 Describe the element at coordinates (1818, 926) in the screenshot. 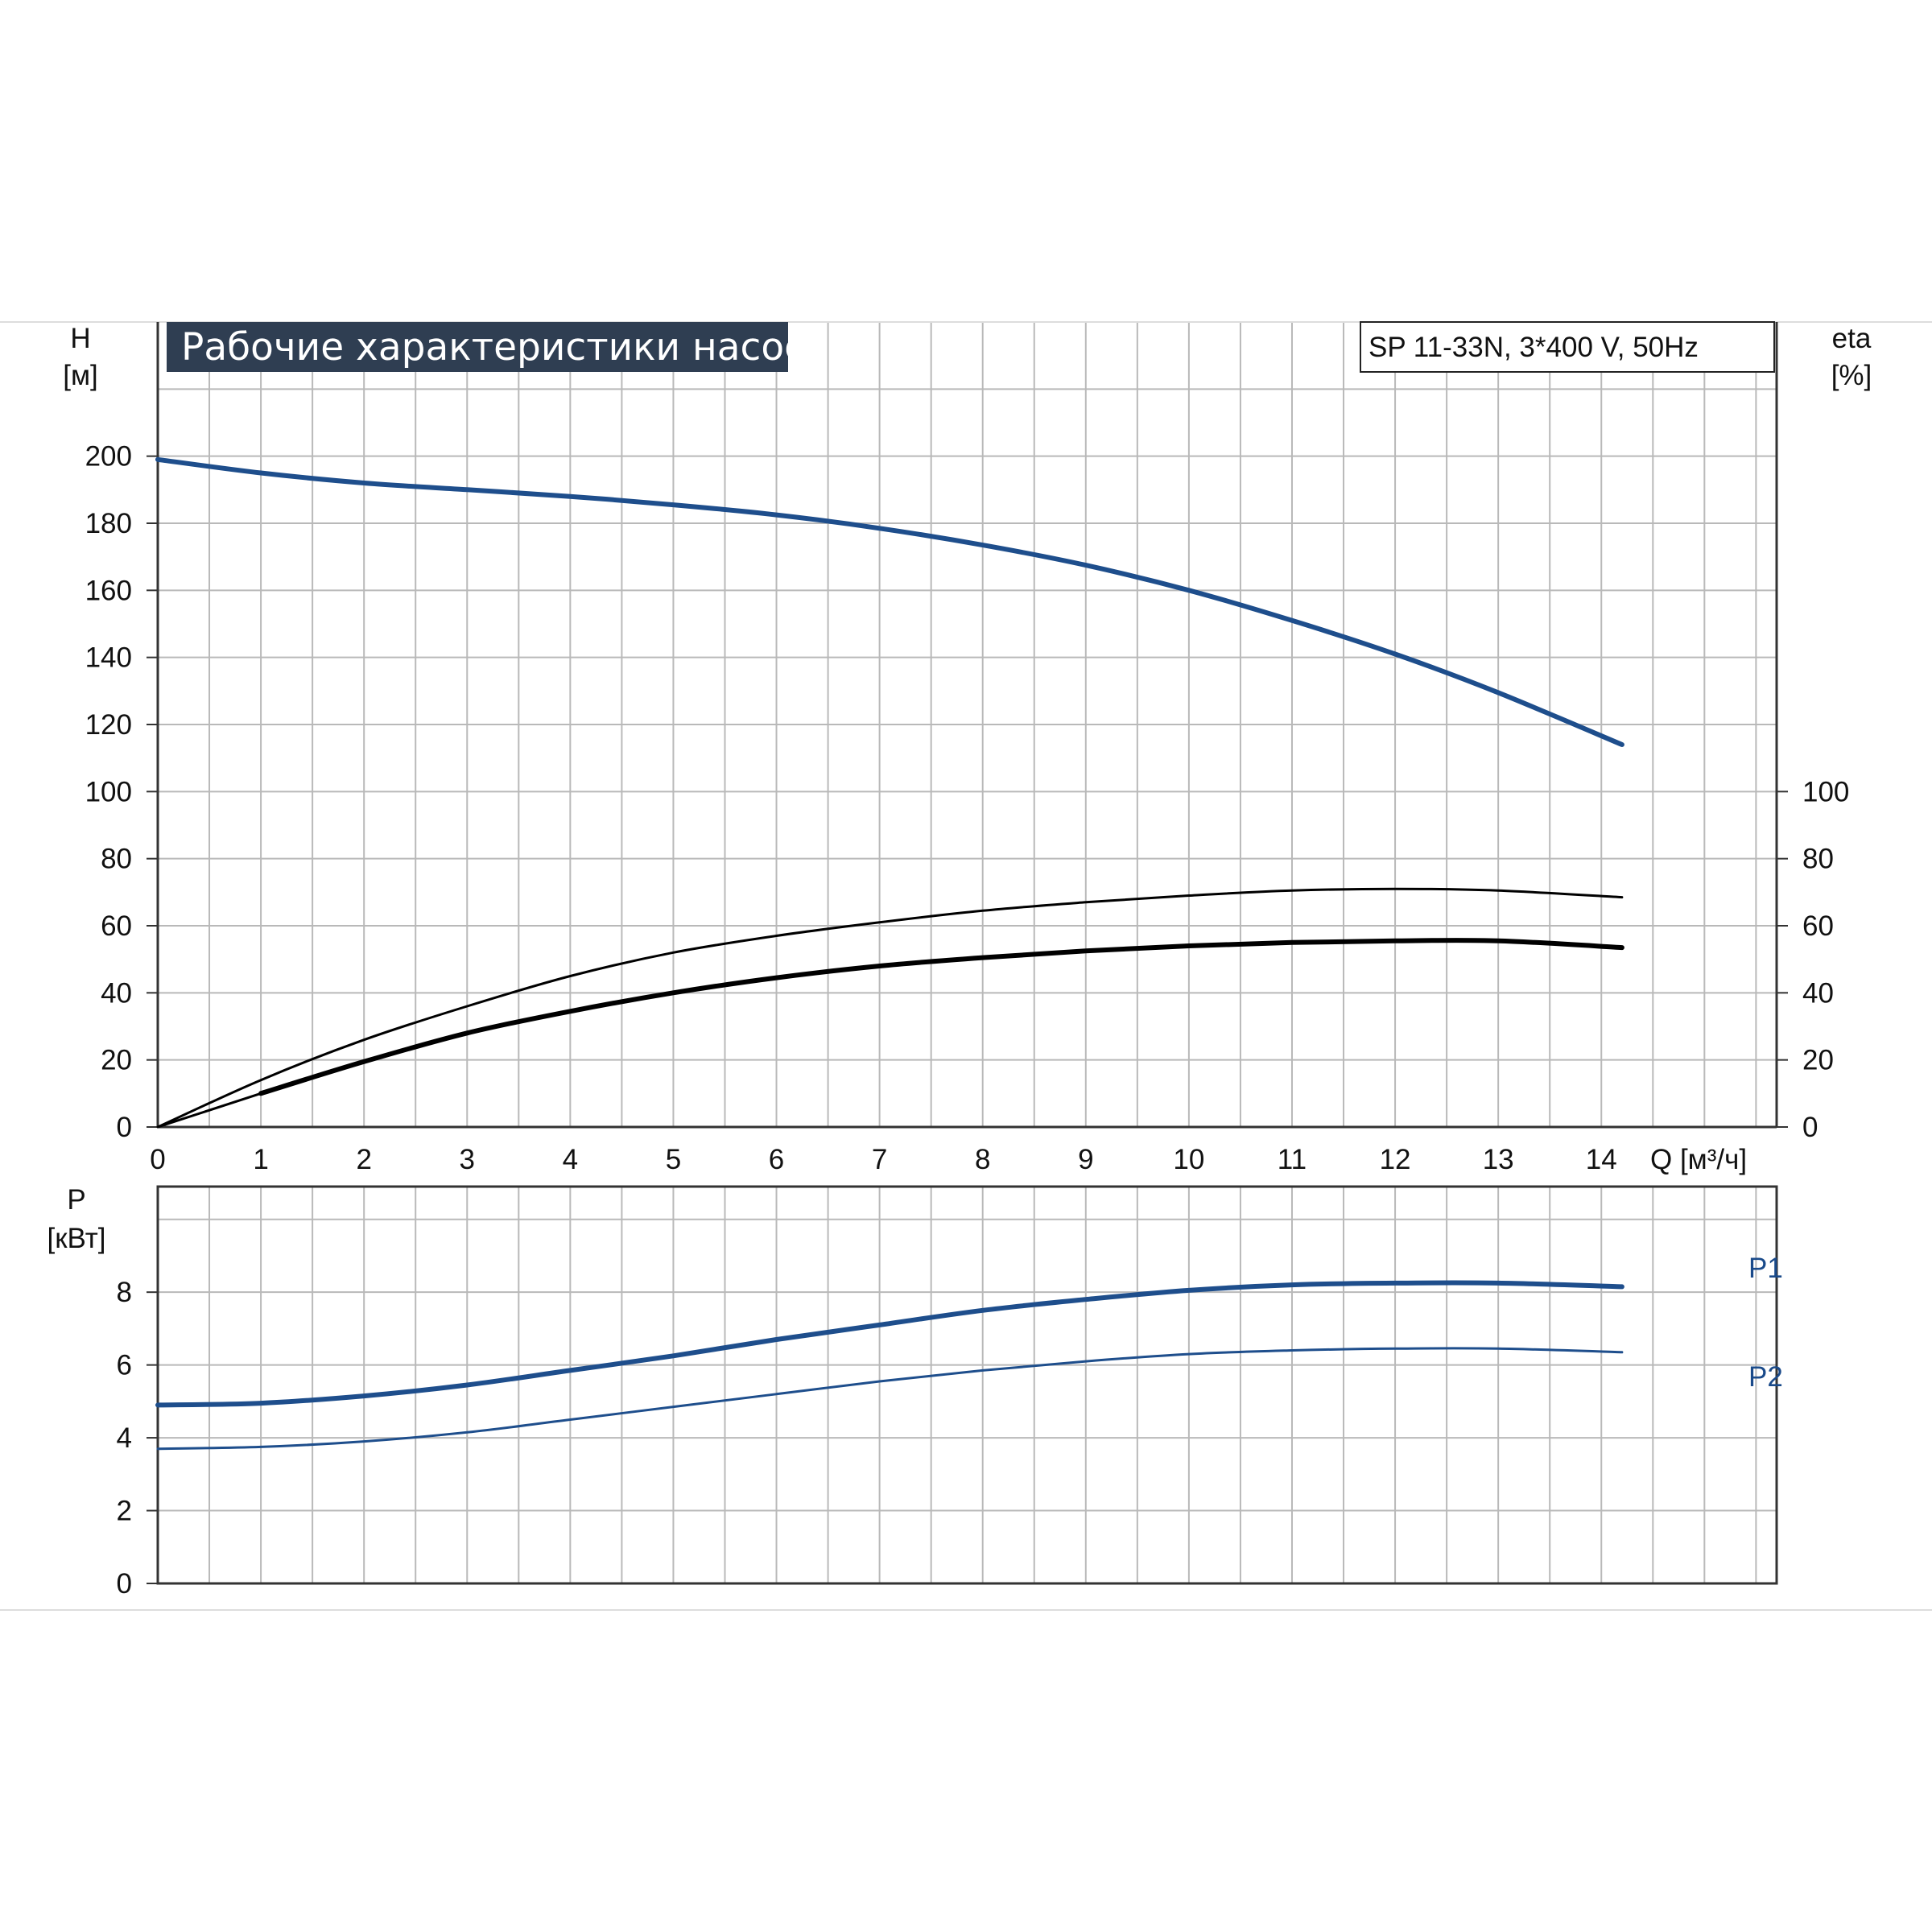

I see `eta-tick-label: 60` at that location.